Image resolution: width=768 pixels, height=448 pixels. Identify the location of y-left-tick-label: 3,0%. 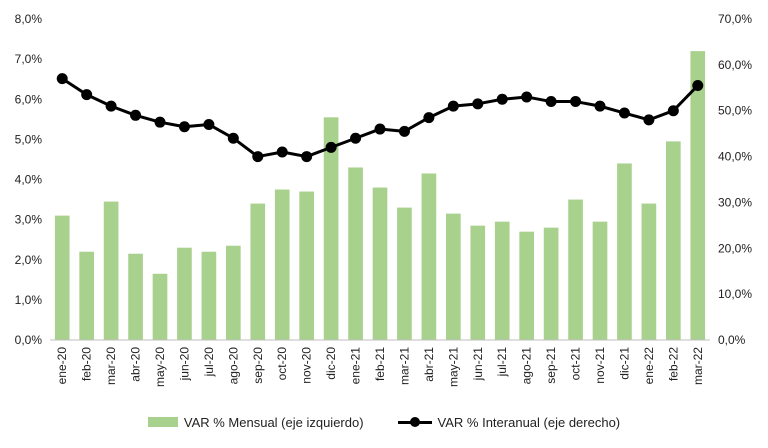
(29, 220).